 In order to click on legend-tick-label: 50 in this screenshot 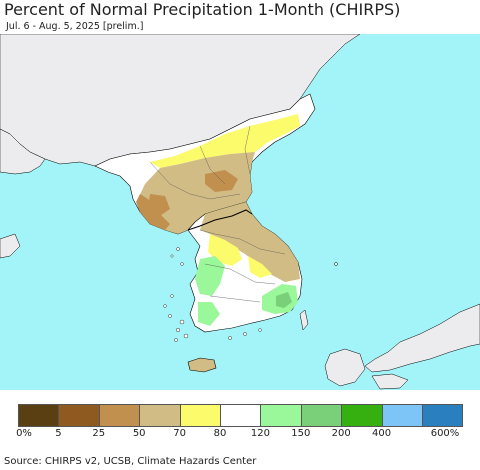, I will do `click(139, 433)`.